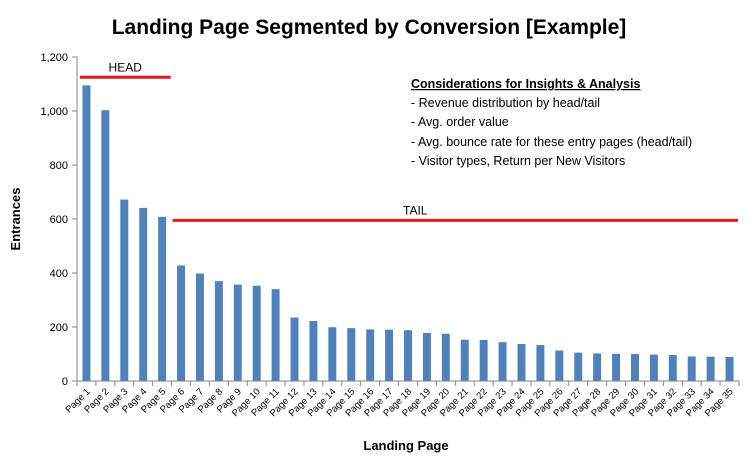 Image resolution: width=750 pixels, height=465 pixels. I want to click on note-item: - Revenue distribution by head/tail, so click(505, 103).